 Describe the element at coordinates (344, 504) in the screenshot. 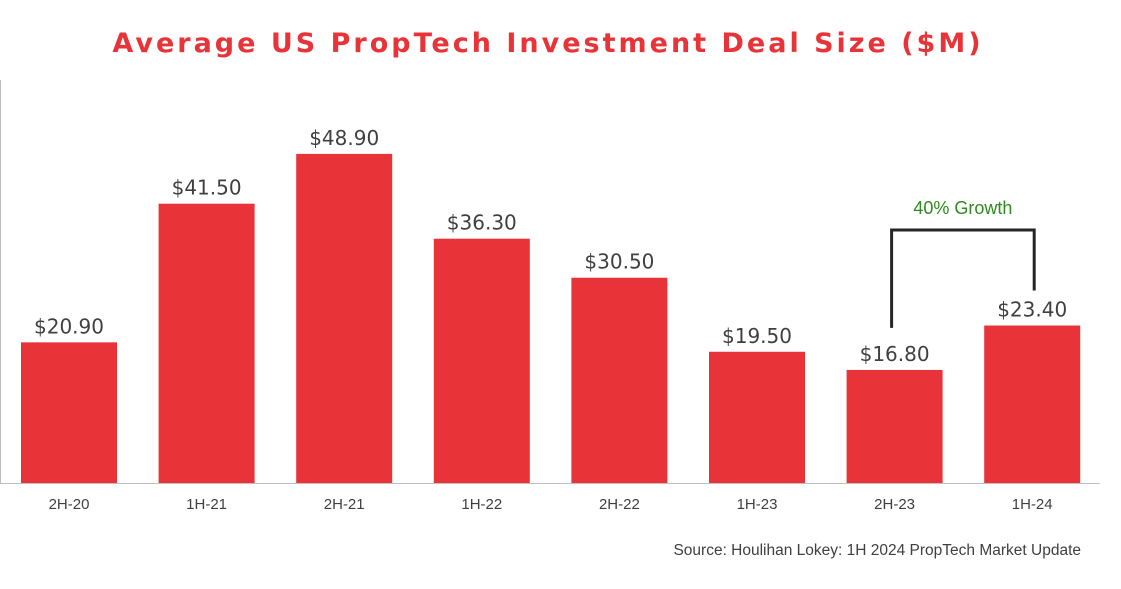

I see `x-tick-label-2H-21: 2H-21` at that location.